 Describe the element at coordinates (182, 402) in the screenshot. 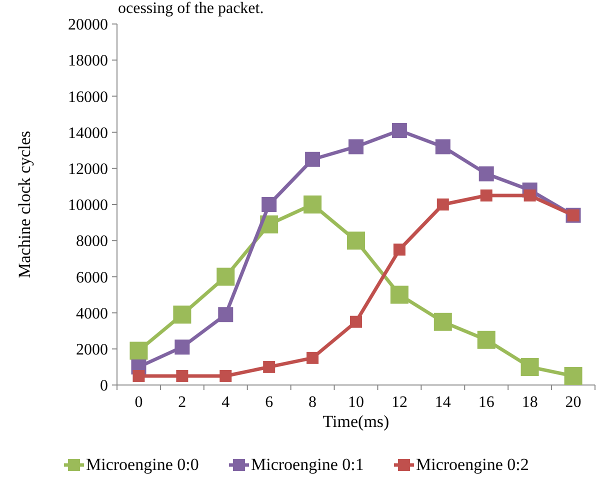

I see `x-tick-label: 2` at that location.